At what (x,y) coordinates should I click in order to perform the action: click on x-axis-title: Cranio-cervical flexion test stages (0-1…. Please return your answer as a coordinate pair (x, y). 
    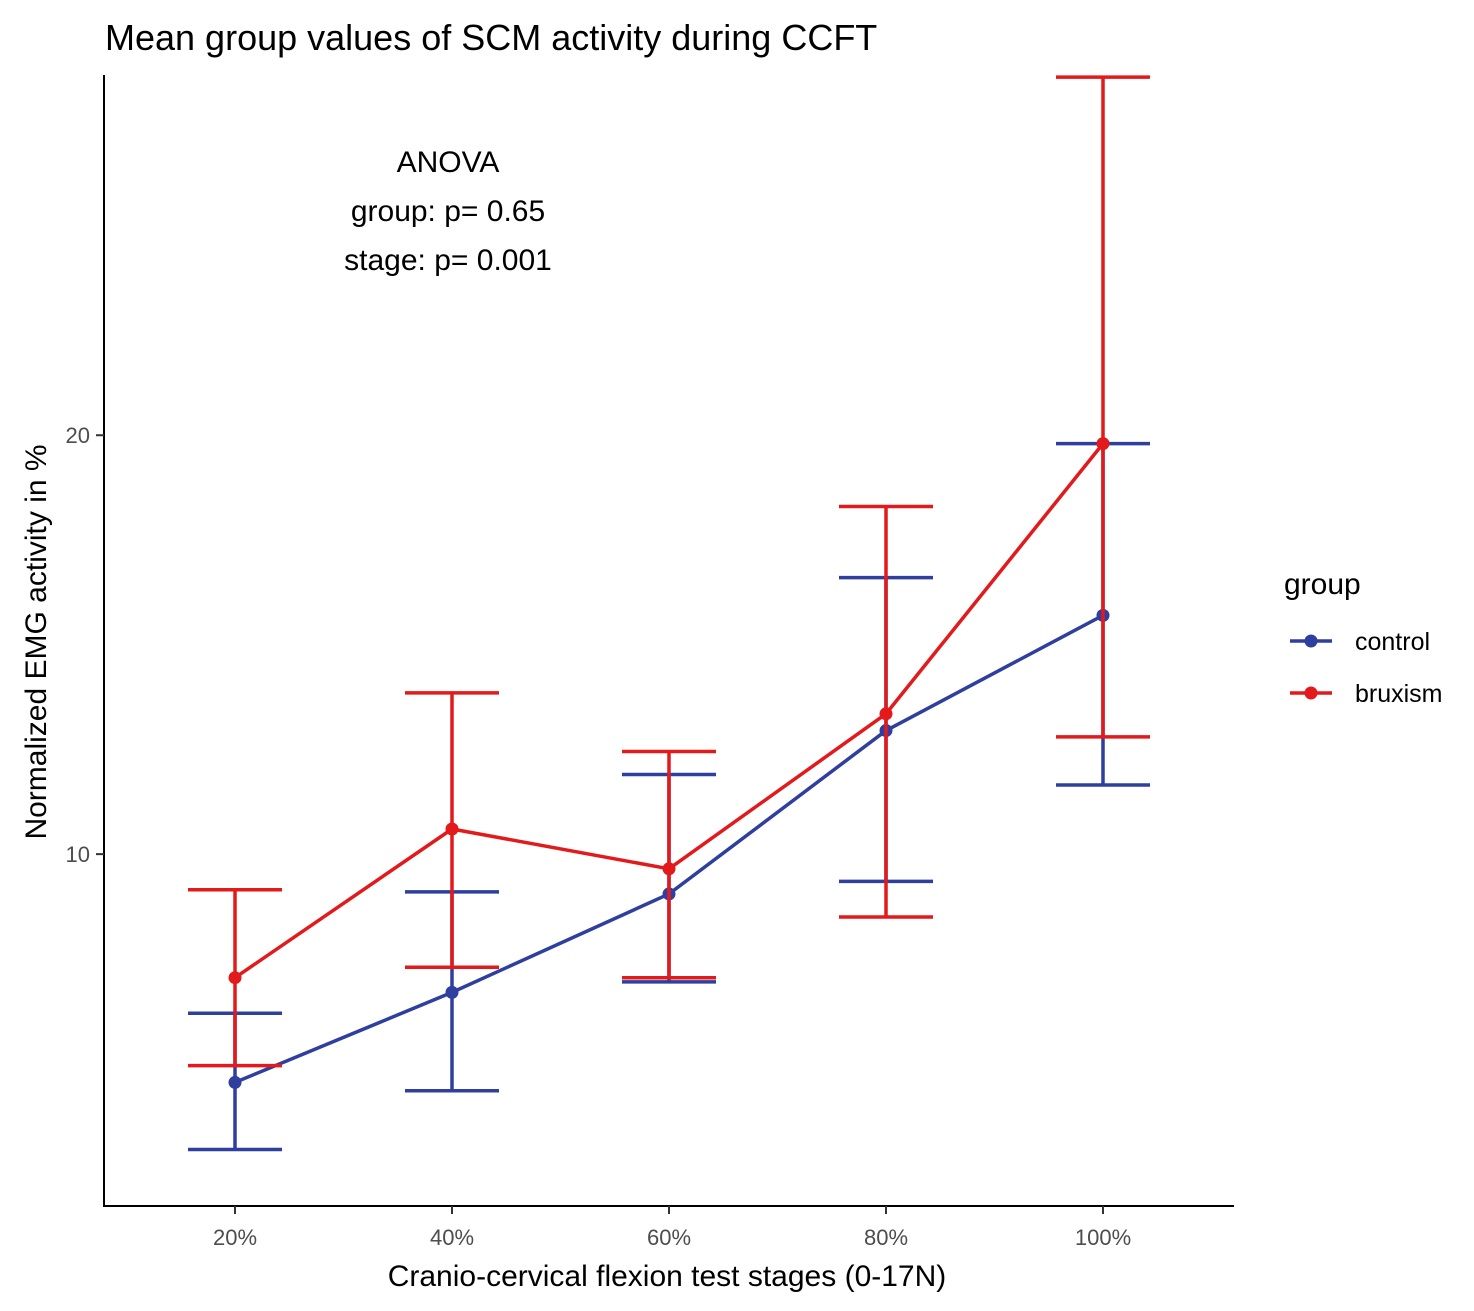
    Looking at the image, I should click on (667, 1276).